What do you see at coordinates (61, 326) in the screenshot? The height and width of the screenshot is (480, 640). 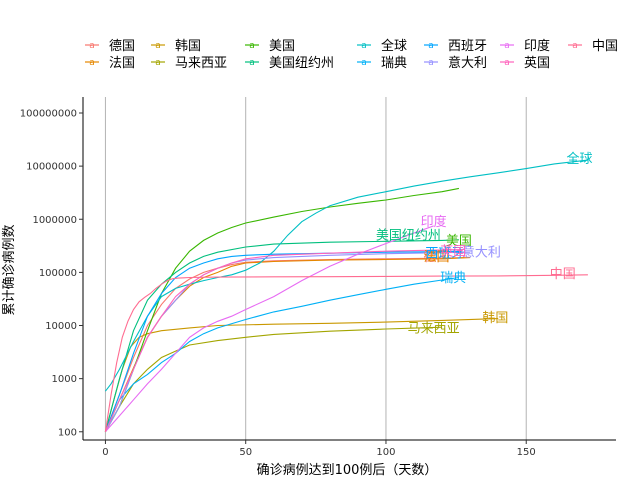 I see `y-tick-label: 10000` at bounding box center [61, 326].